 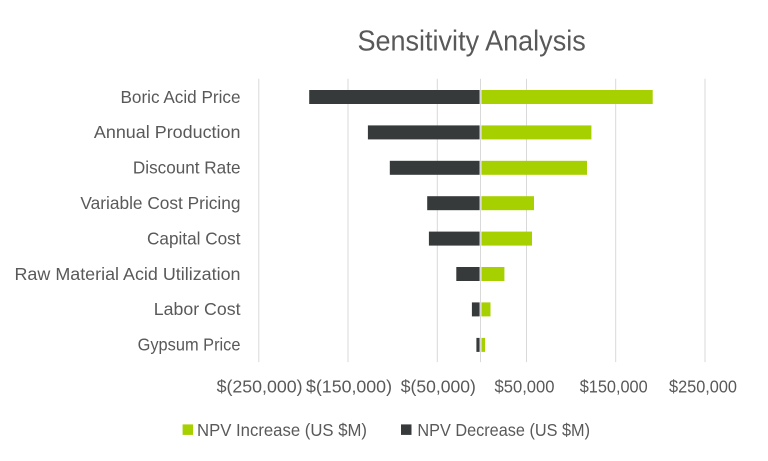 What do you see at coordinates (167, 132) in the screenshot?
I see `svg-text: Annual Production` at bounding box center [167, 132].